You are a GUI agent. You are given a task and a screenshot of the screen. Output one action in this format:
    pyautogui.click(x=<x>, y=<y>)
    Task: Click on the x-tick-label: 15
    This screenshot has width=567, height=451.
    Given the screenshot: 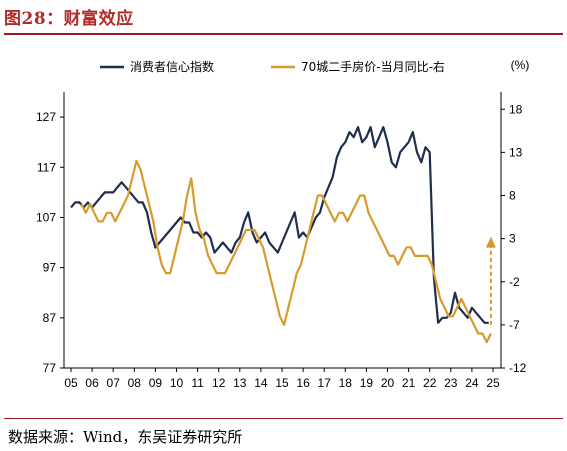 What is the action you would take?
    pyautogui.click(x=282, y=383)
    